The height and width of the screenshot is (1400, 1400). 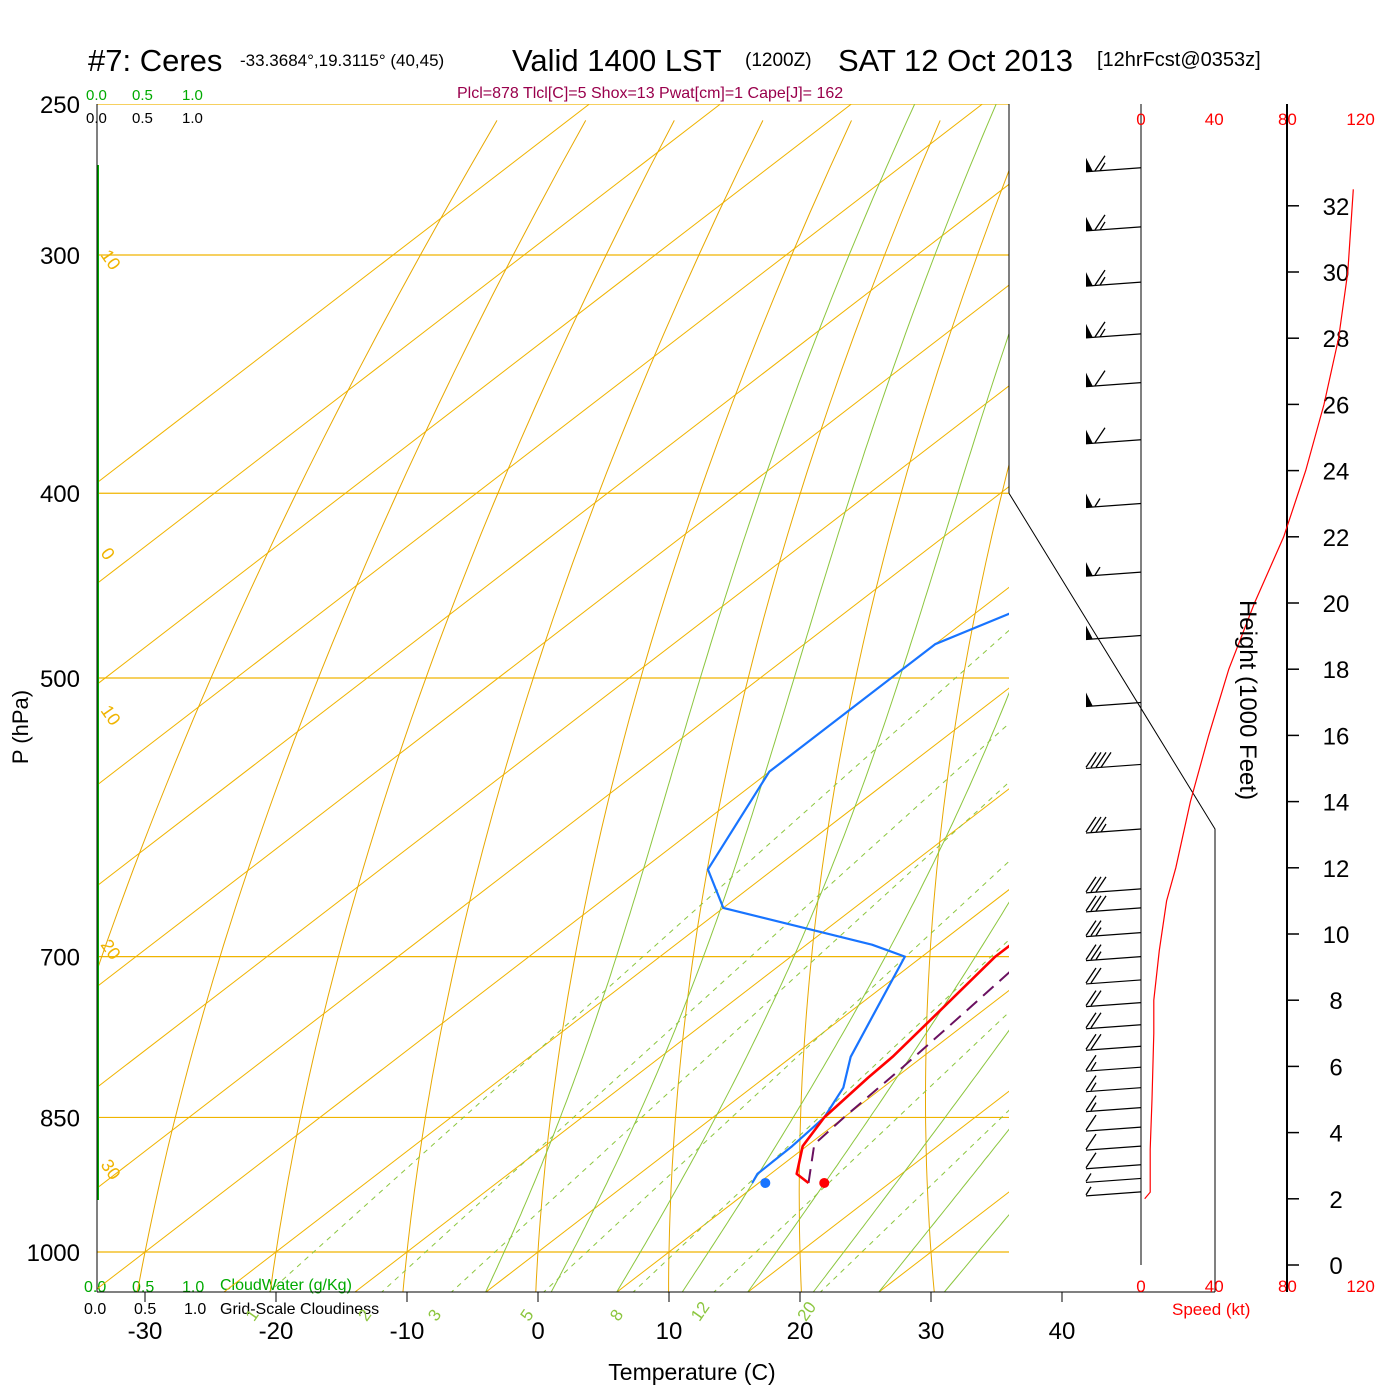 I want to click on height-tick-label: 12, so click(x=1336, y=869).